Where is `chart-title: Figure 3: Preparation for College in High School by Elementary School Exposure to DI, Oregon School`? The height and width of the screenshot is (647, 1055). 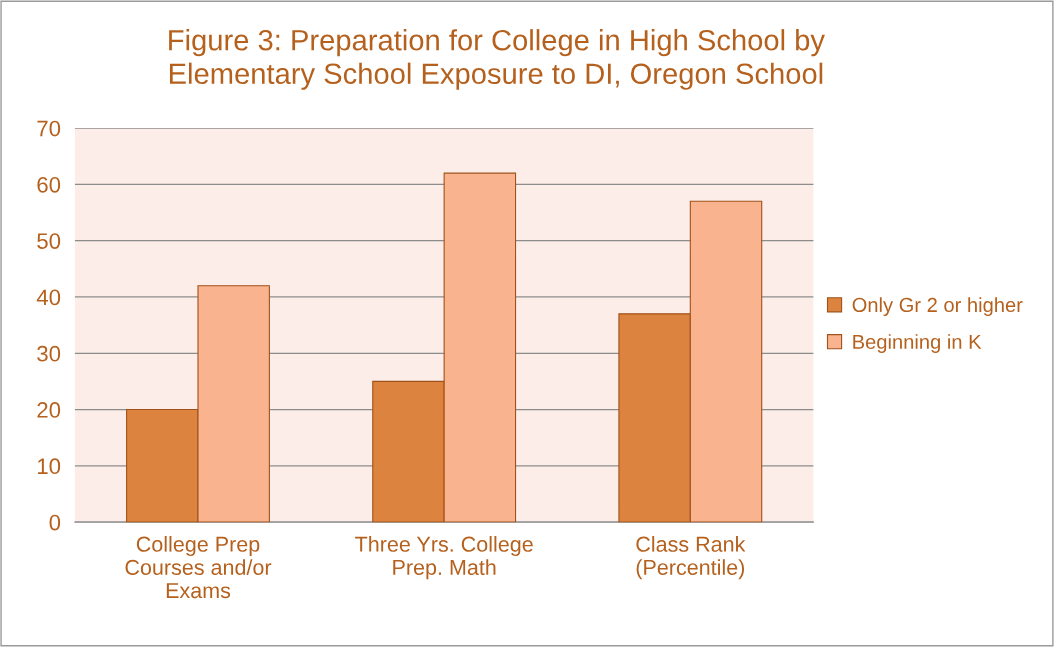
chart-title: Figure 3: Preparation for College in High School by Elementary School Exposure to DI, Oregon School is located at coordinates (497, 59).